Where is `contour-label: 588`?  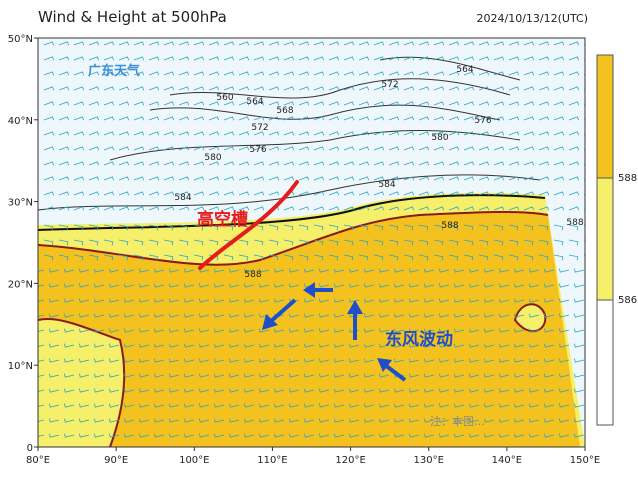 contour-label: 588 is located at coordinates (449, 226).